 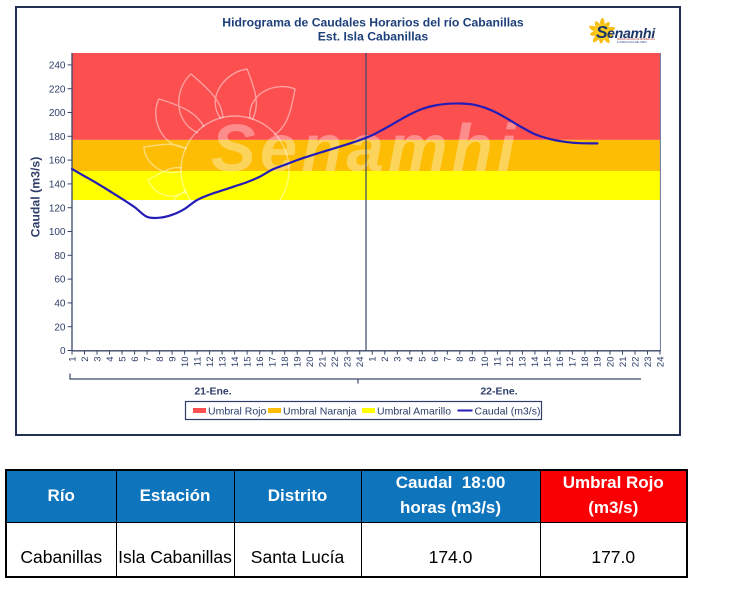 I want to click on svg-text: 0, so click(x=63, y=351).